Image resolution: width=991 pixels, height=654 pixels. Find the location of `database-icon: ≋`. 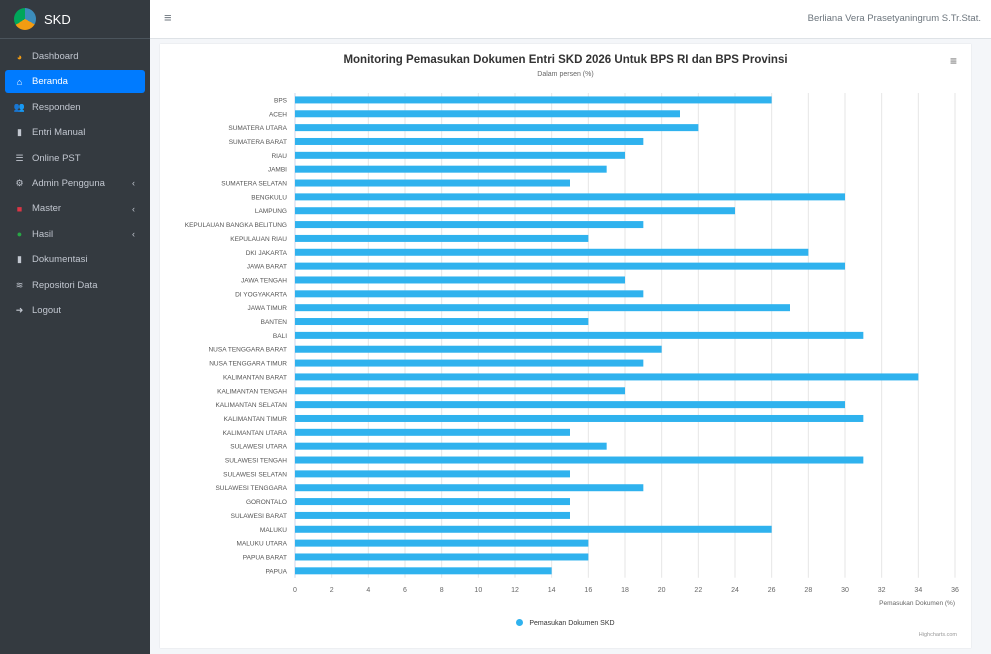

database-icon: ≋ is located at coordinates (19, 284).